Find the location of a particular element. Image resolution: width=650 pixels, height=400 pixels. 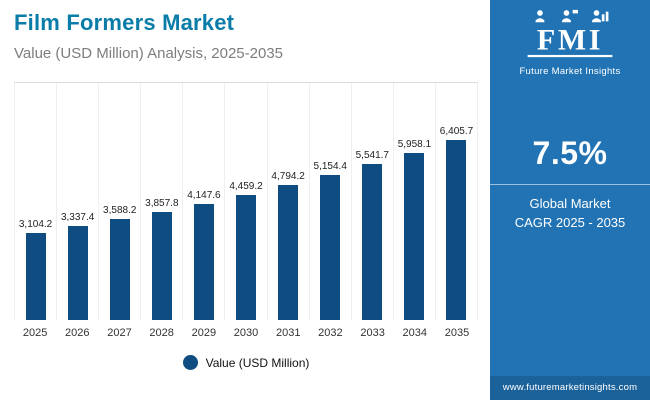

x-axis-label-2027: 2027 is located at coordinates (119, 333).